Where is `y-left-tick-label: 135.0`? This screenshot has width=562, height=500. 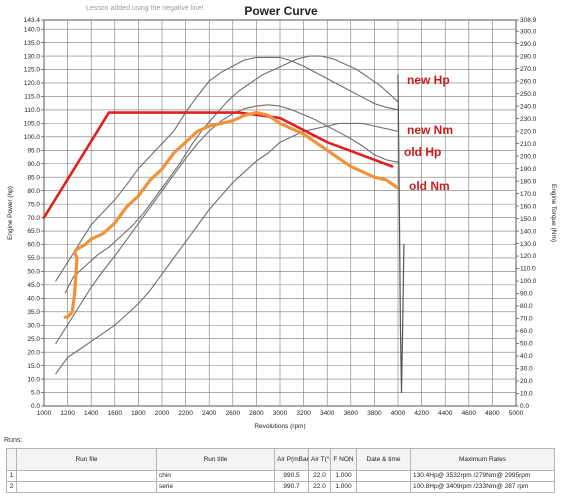
y-left-tick-label: 135.0 is located at coordinates (32, 43).